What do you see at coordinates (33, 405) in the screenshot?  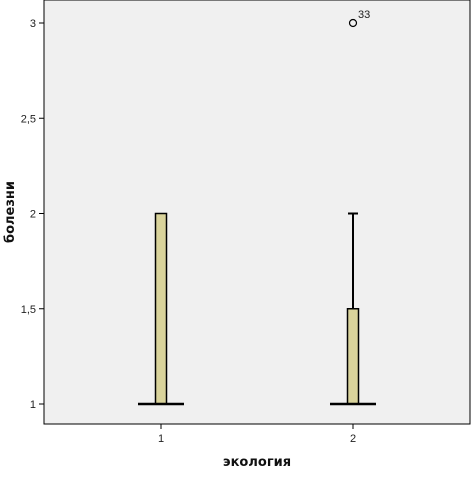 I see `y-tick-label: 1` at bounding box center [33, 405].